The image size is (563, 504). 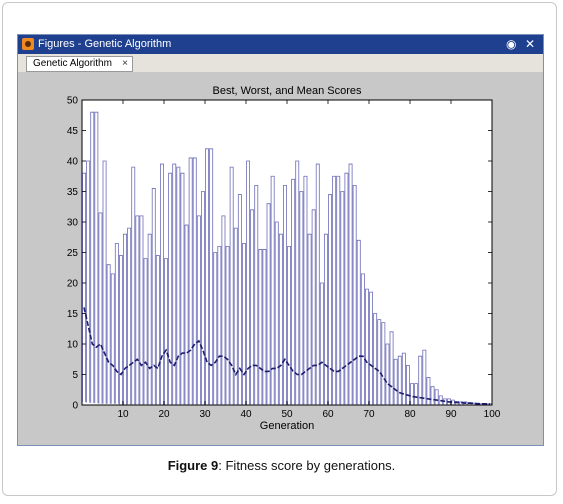 What do you see at coordinates (328, 414) in the screenshot?
I see `x-tick-label: 60` at bounding box center [328, 414].